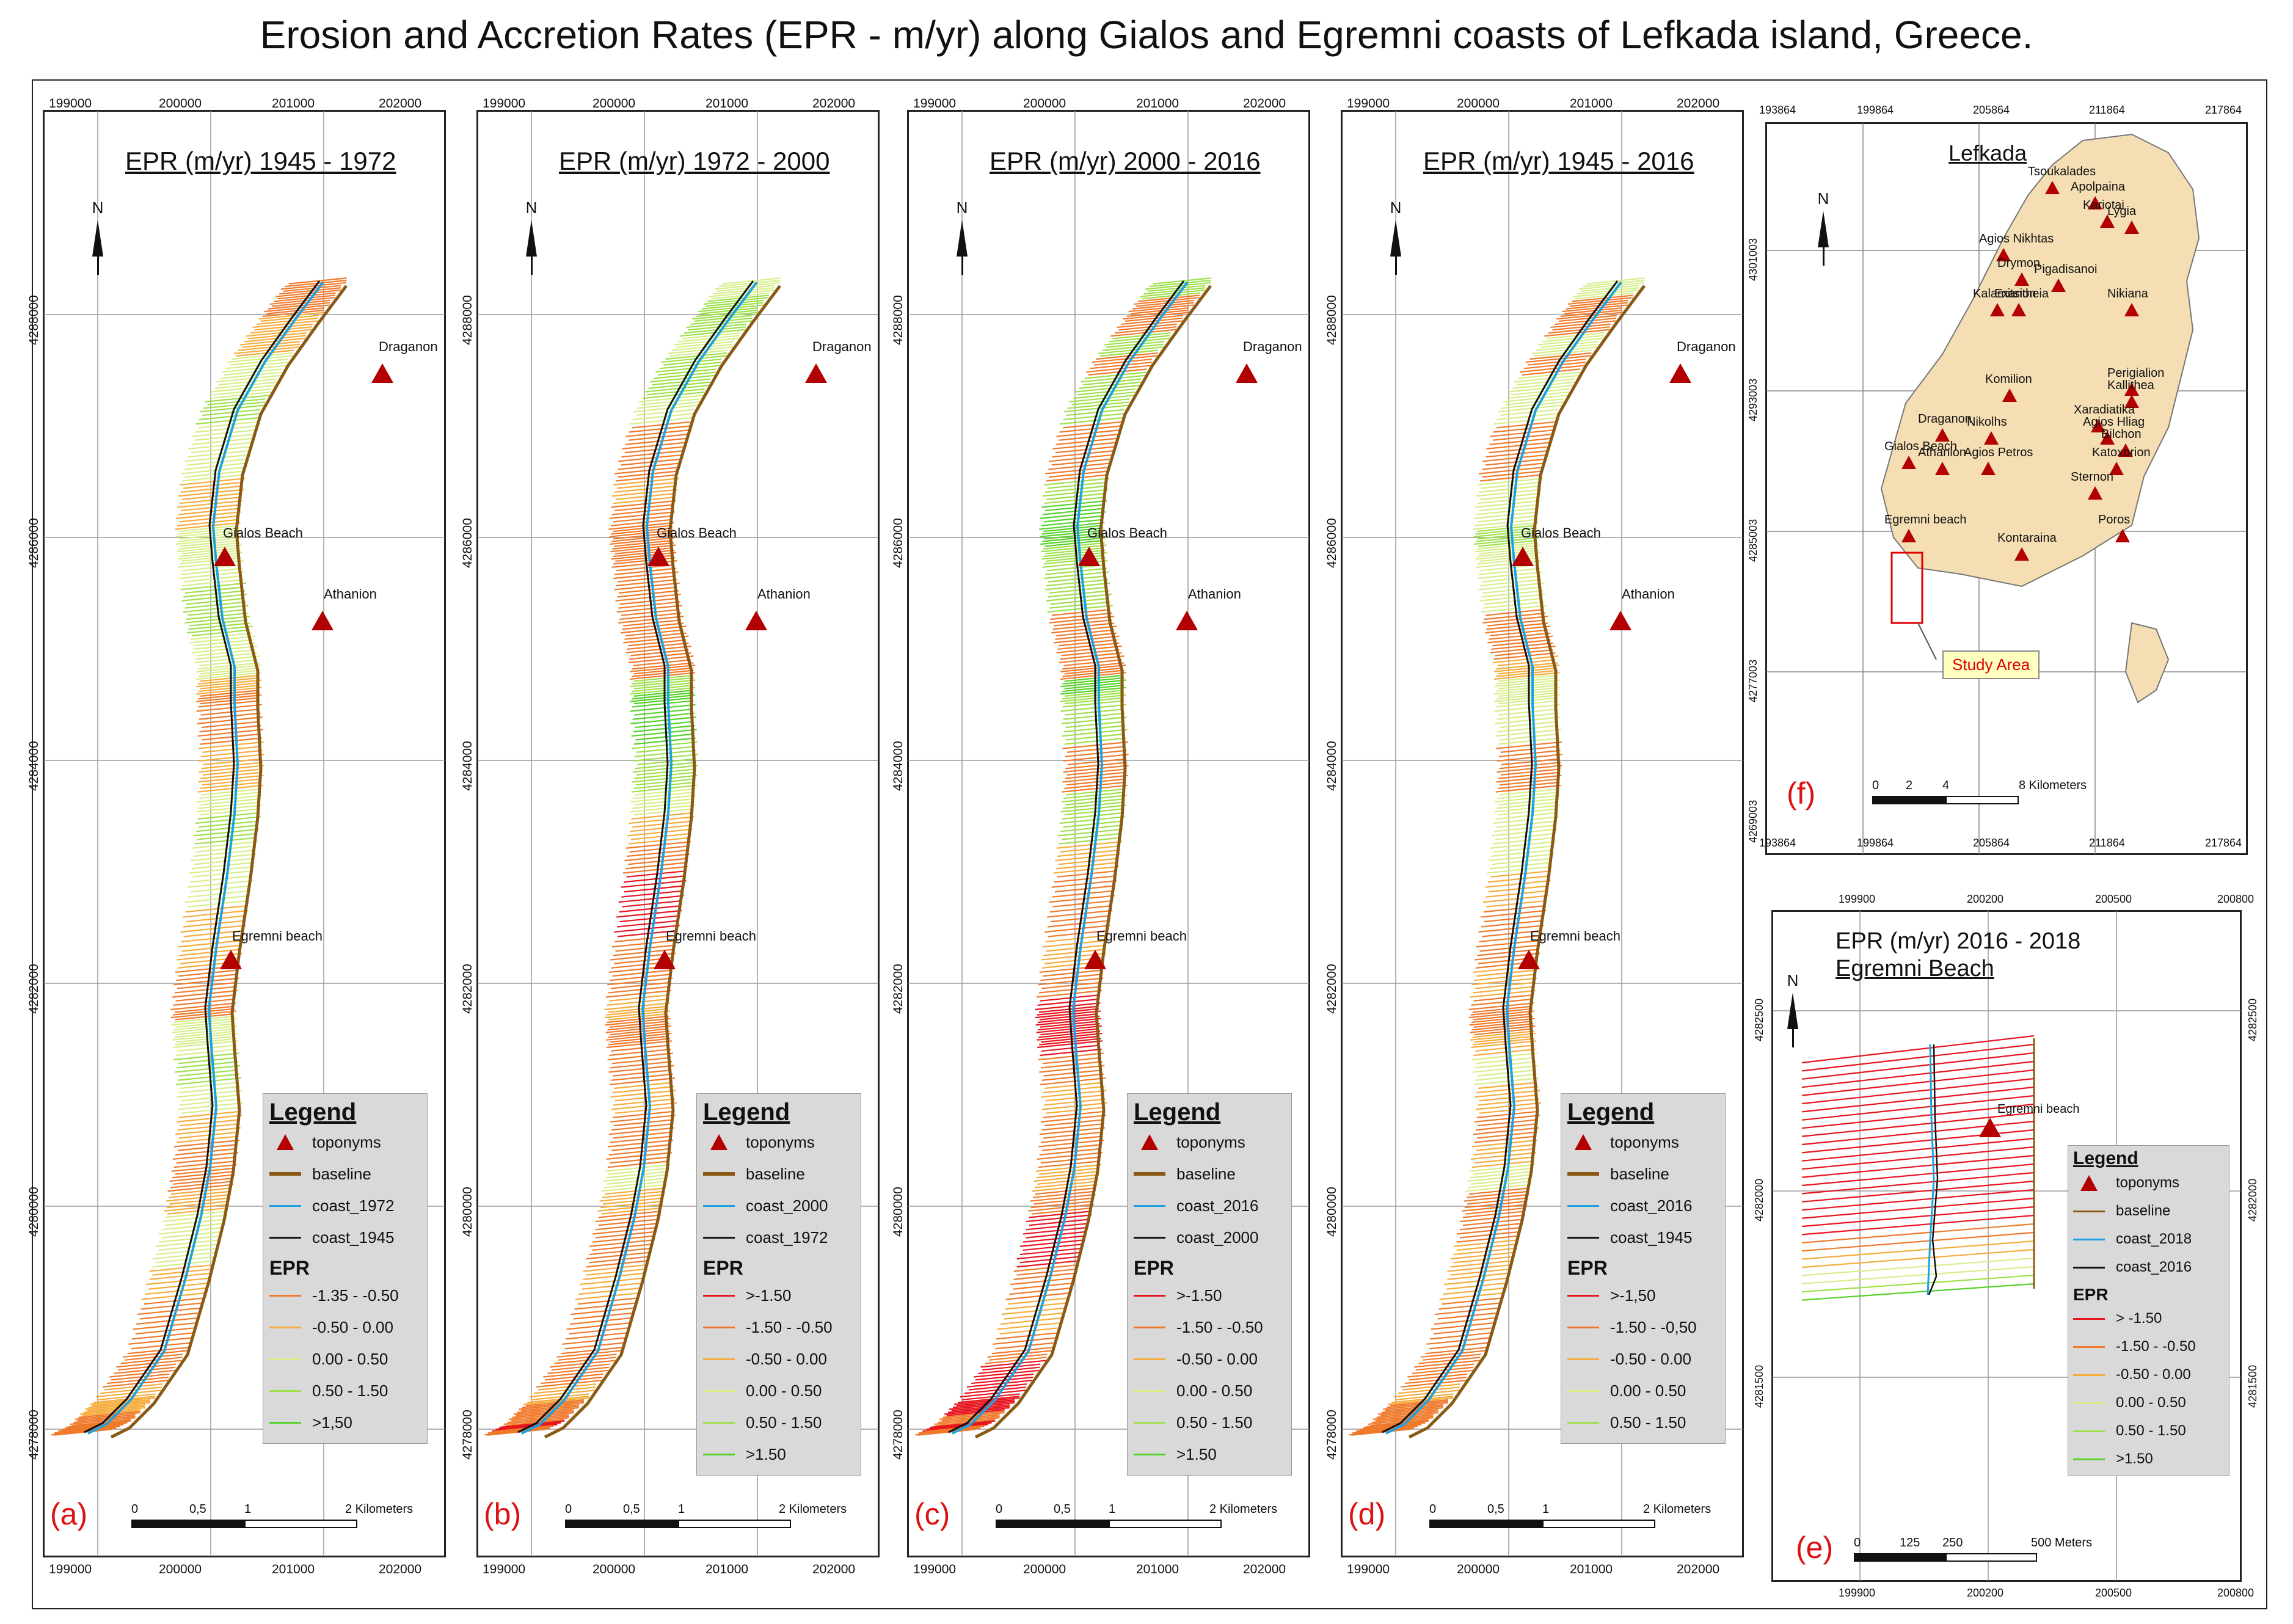 This screenshot has height=1624, width=2293. Describe the element at coordinates (2009, 379) in the screenshot. I see `place-label: Komilion` at that location.